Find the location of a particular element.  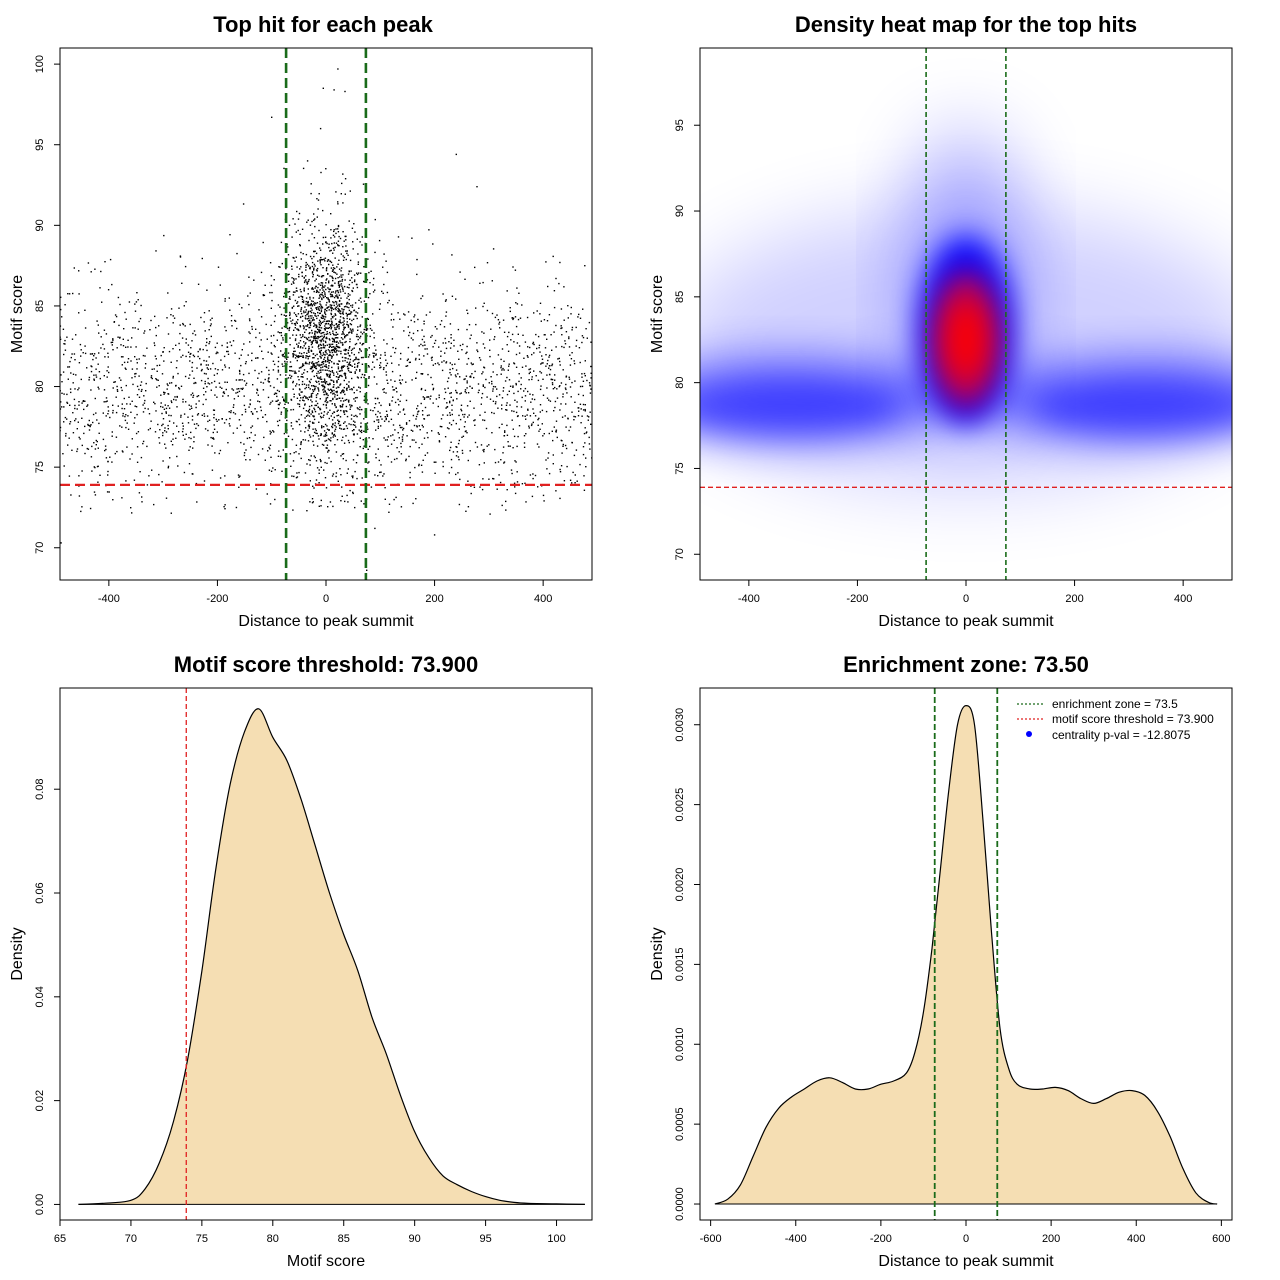

x-tick-label: 90 is located at coordinates (415, 1239).